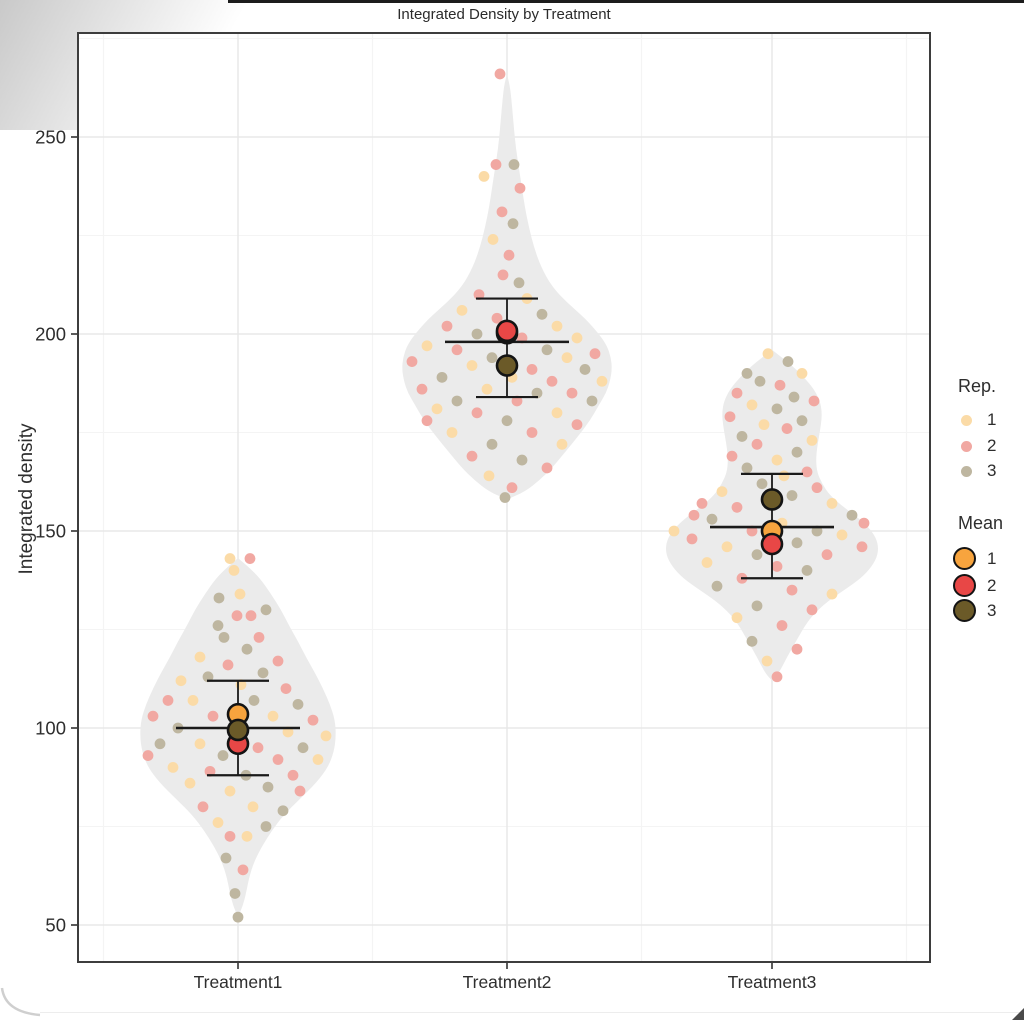 The image size is (1024, 1020). I want to click on x-tick-label: Treatment1, so click(238, 982).